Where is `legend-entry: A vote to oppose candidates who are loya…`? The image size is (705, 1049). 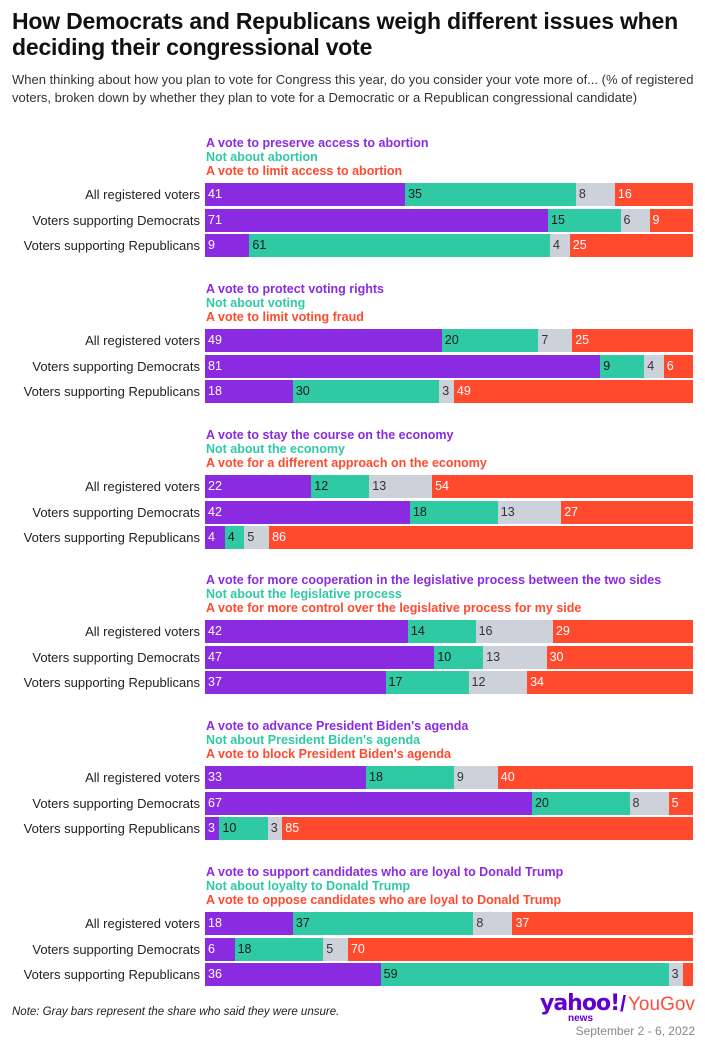 legend-entry: A vote to oppose candidates who are loya… is located at coordinates (384, 900).